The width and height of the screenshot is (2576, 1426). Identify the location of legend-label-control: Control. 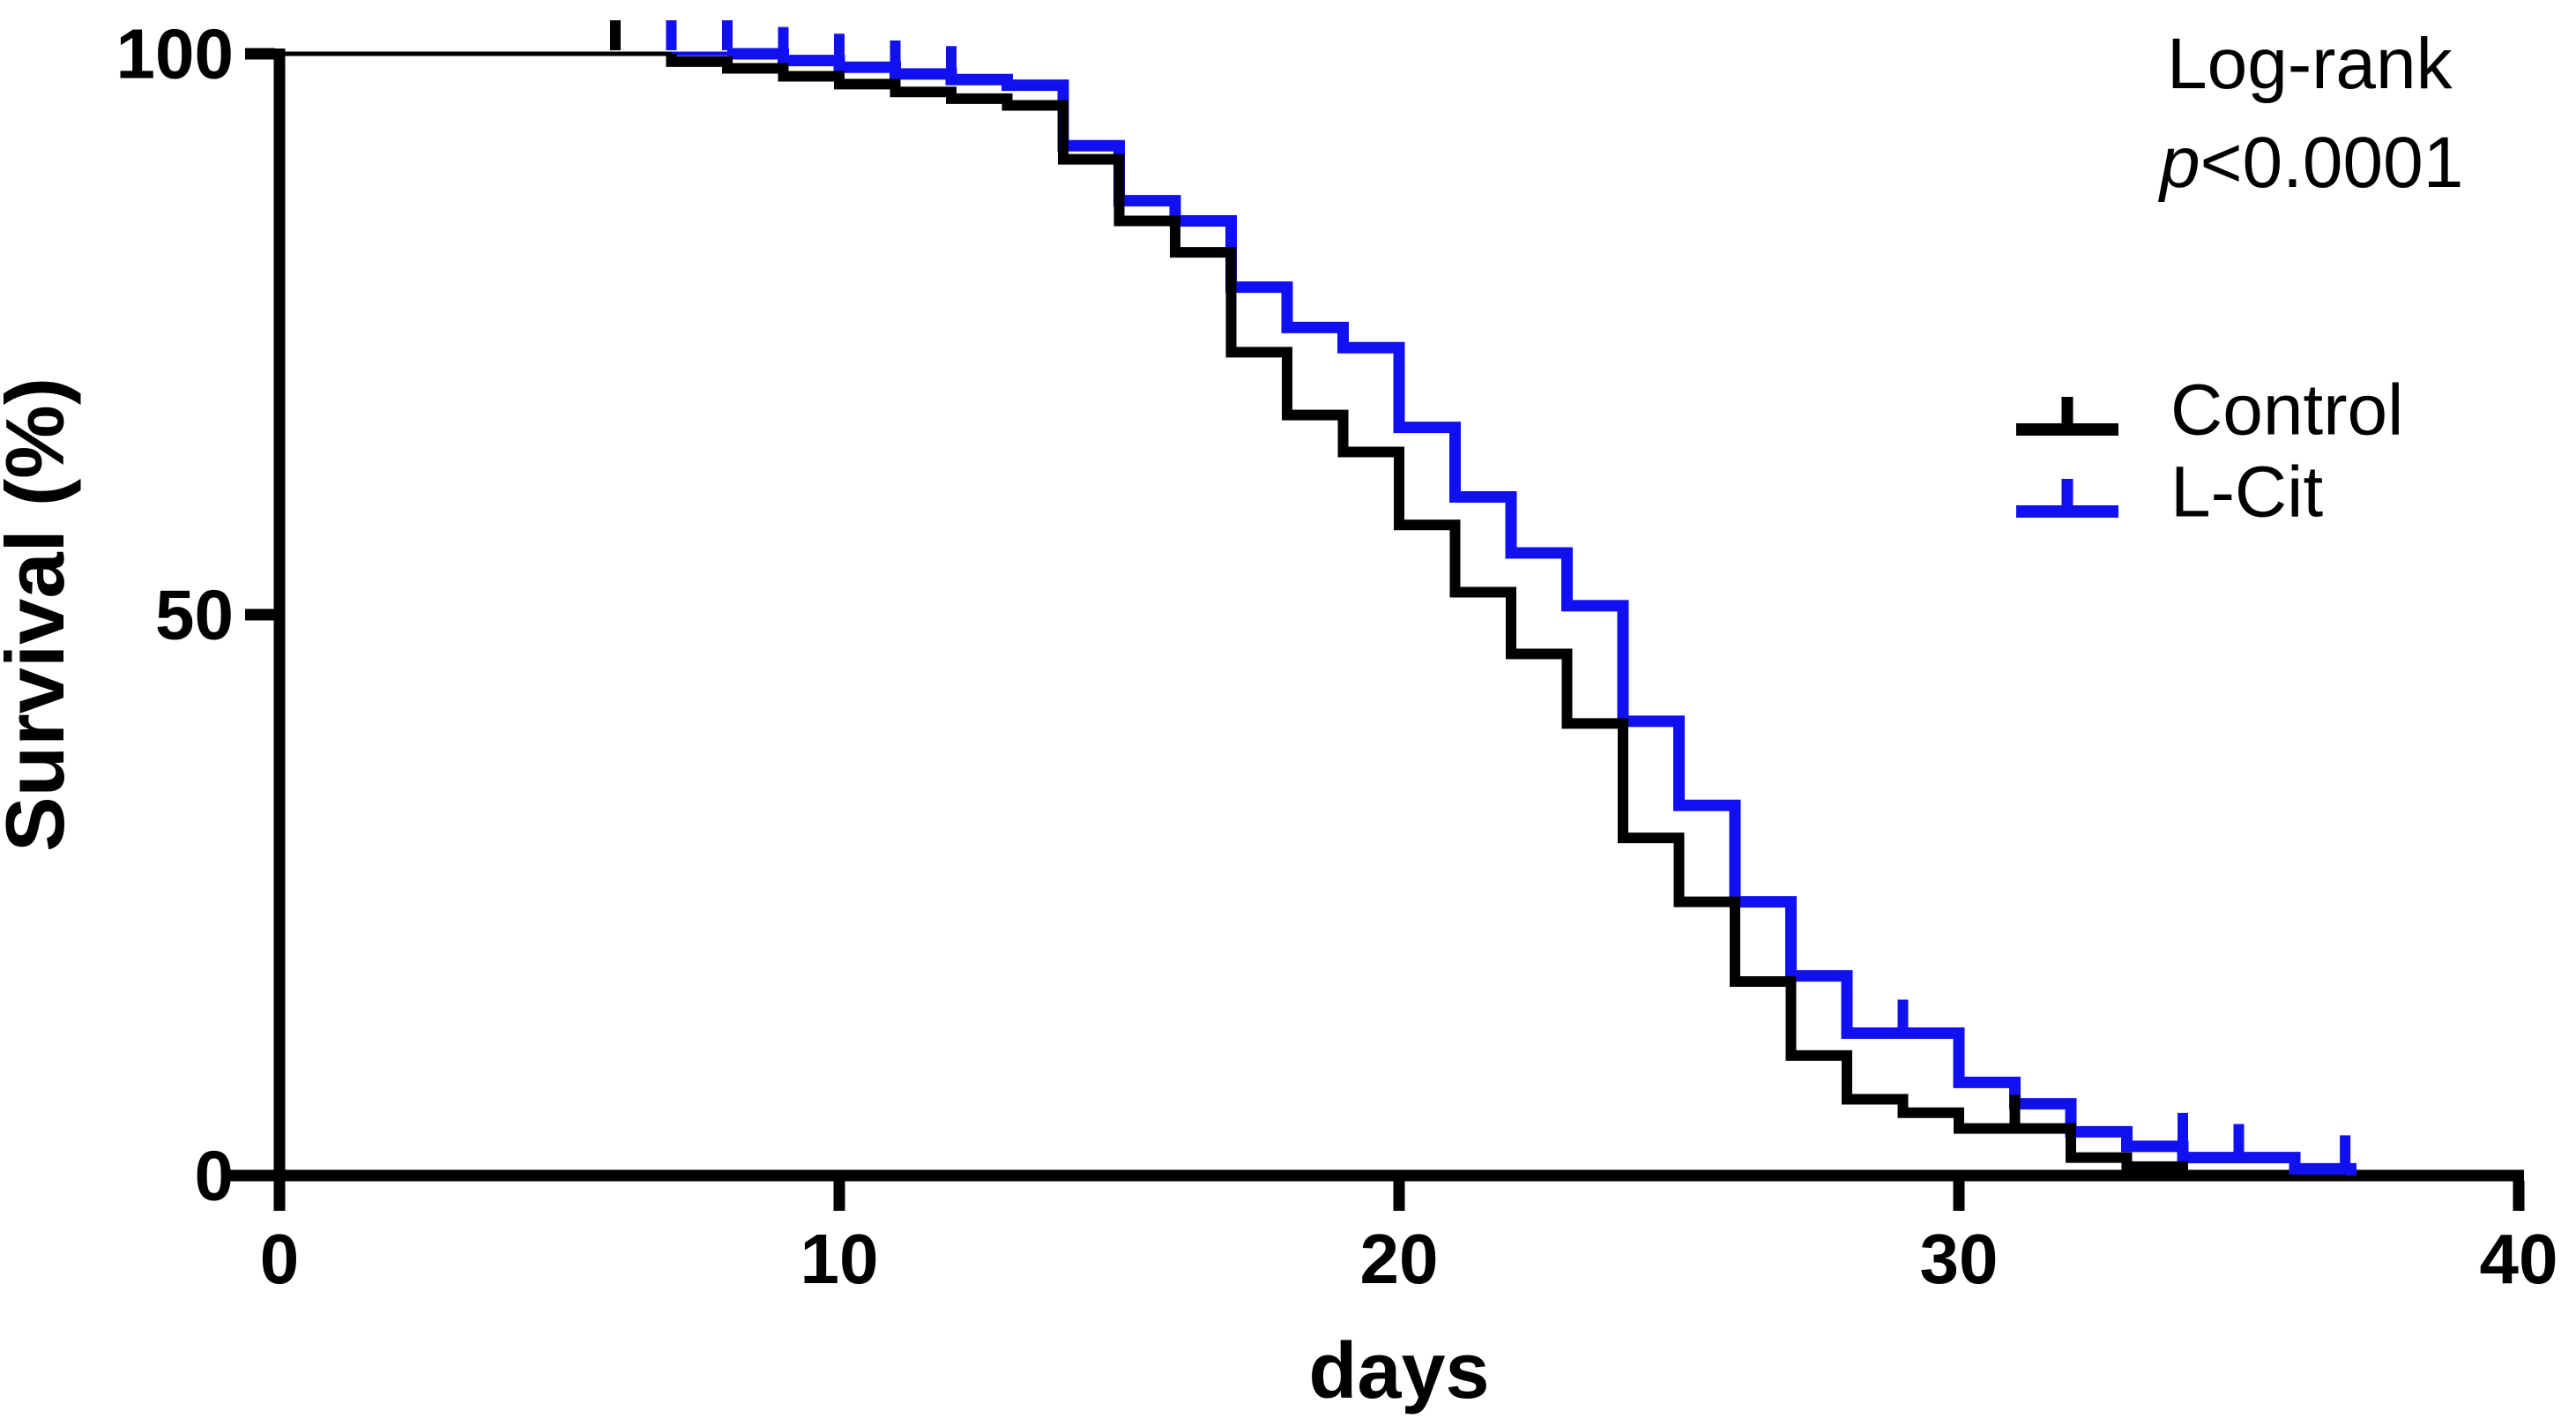
(2286, 411).